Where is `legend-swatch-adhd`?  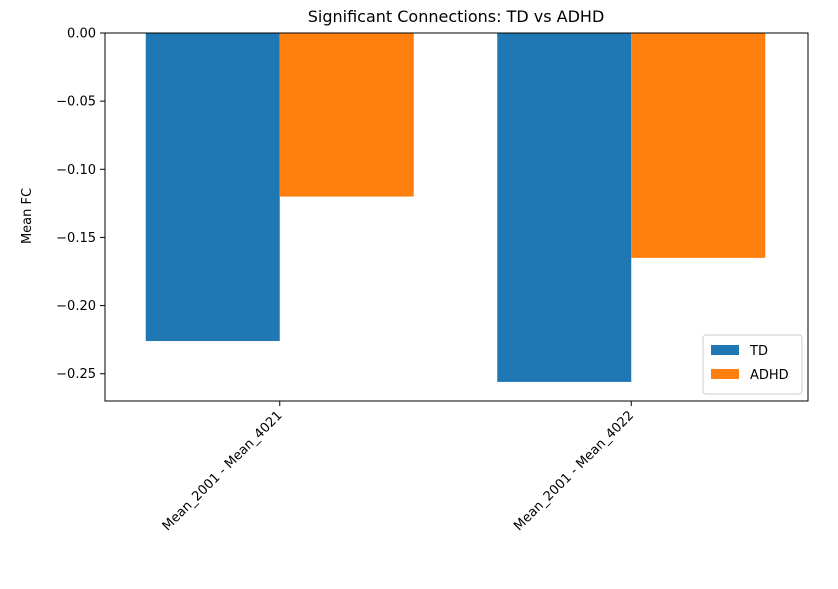
legend-swatch-adhd is located at coordinates (725, 374).